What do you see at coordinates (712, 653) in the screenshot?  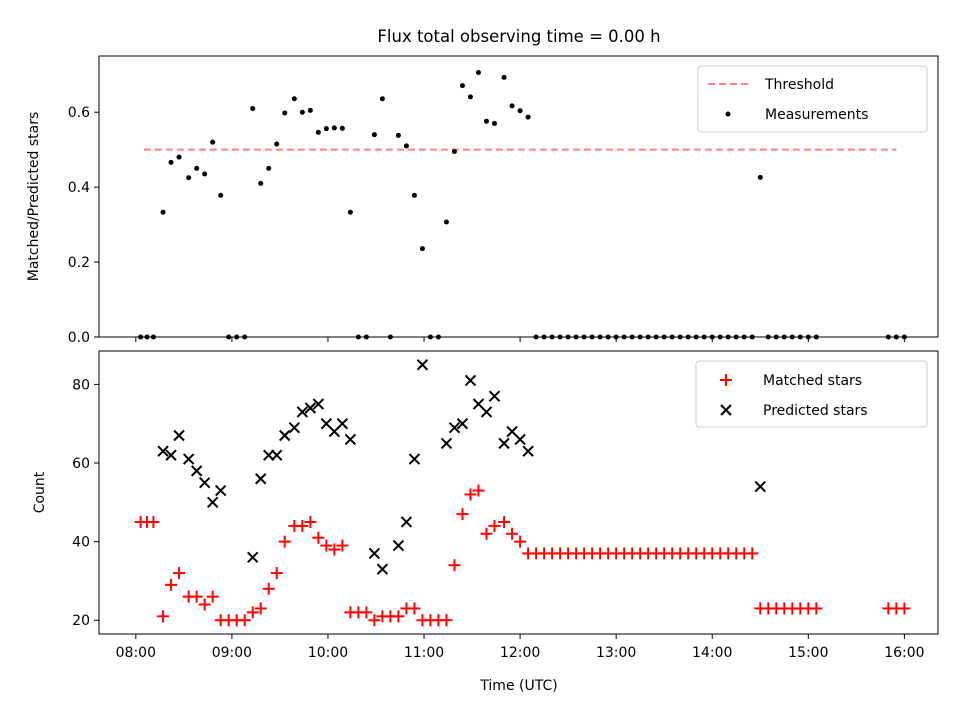 I see `bottom-x-tick-label-6: 14:00` at bounding box center [712, 653].